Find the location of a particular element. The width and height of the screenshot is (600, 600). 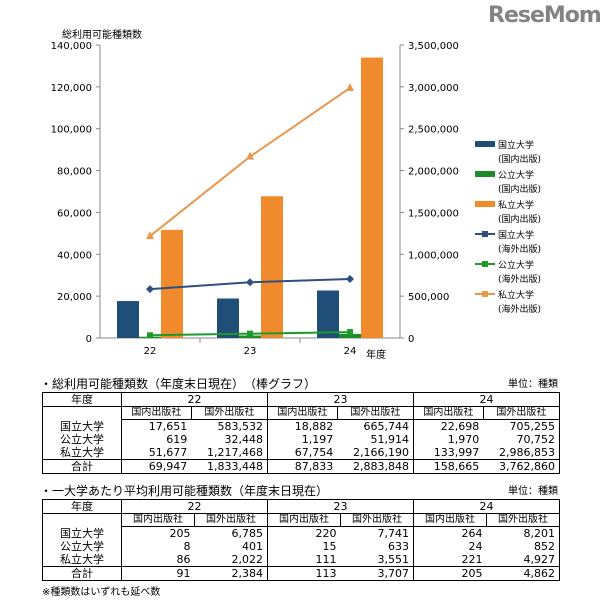

cell-value: 4,862 is located at coordinates (523, 573).